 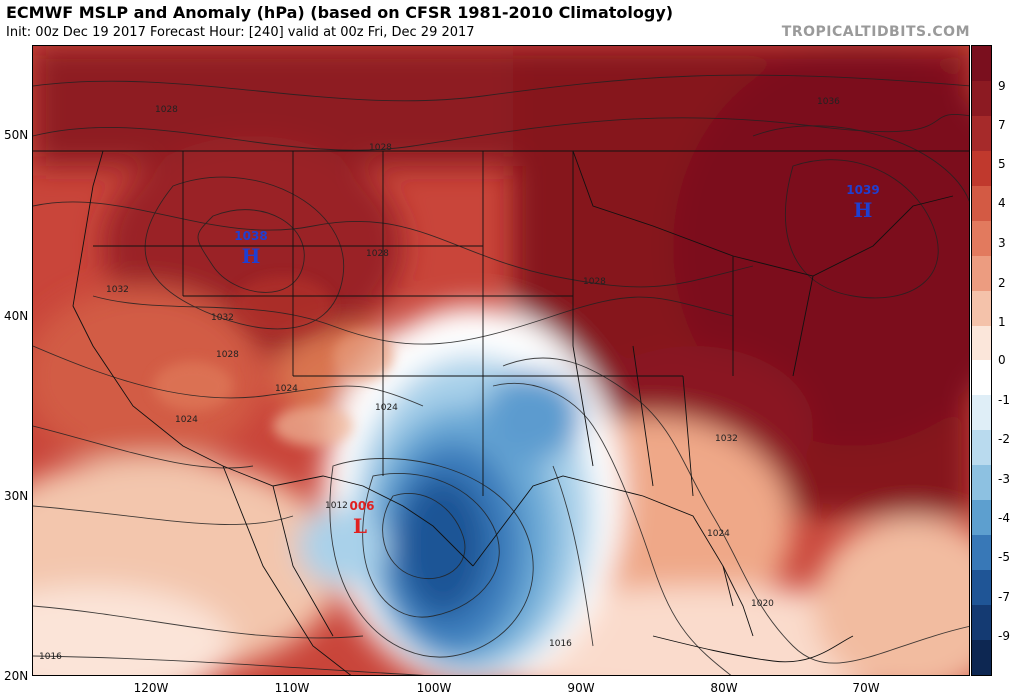 What do you see at coordinates (16, 496) in the screenshot?
I see `lat-label-30n: 30N` at bounding box center [16, 496].